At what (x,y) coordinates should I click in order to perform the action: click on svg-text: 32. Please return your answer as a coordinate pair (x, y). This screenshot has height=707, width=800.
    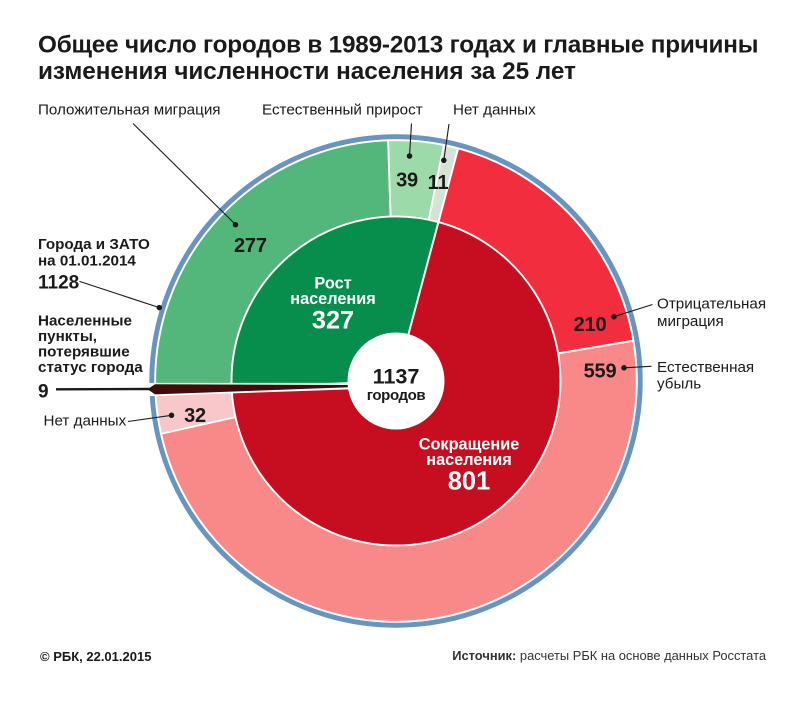
    Looking at the image, I should click on (195, 416).